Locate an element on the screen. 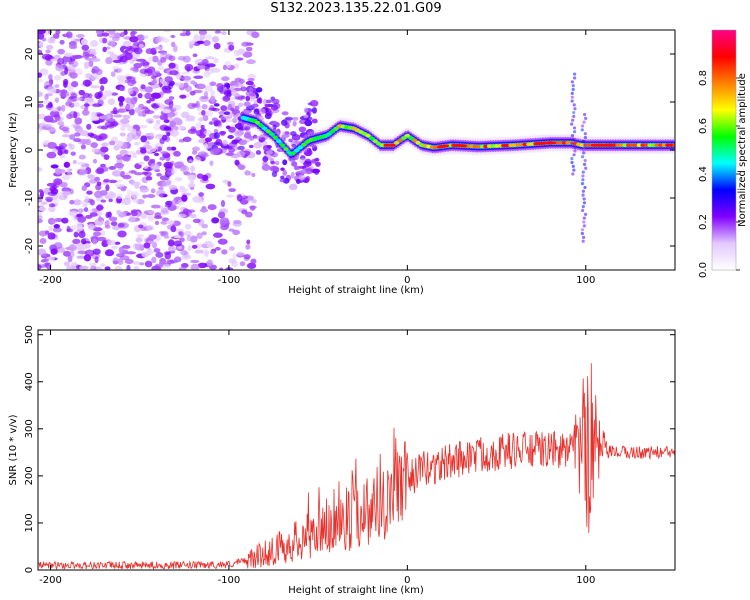 The image size is (750, 600). colorbar-frame is located at coordinates (724, 150).